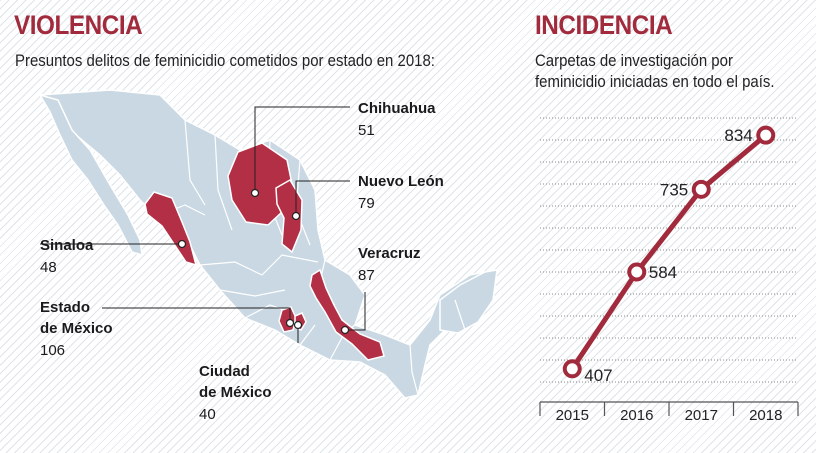 Image resolution: width=816 pixels, height=453 pixels. I want to click on label-nuevo-leon: Nuevo León 79, so click(401, 192).